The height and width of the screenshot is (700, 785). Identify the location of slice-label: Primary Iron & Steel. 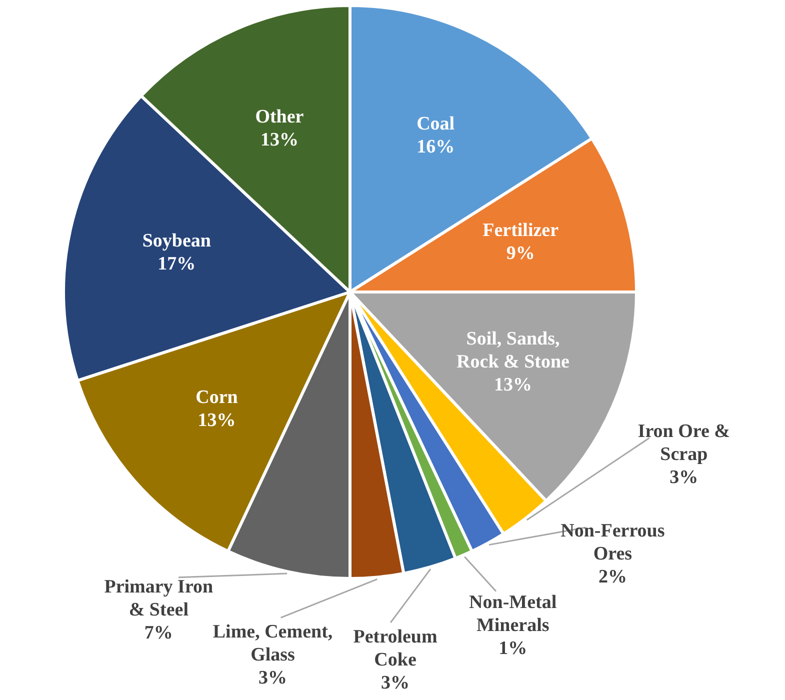
(159, 598).